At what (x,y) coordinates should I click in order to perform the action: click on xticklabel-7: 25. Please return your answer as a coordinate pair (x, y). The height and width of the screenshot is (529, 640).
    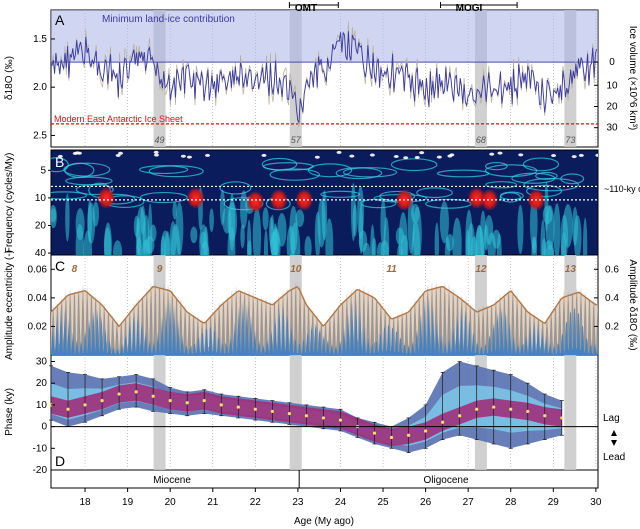
    Looking at the image, I should click on (383, 502).